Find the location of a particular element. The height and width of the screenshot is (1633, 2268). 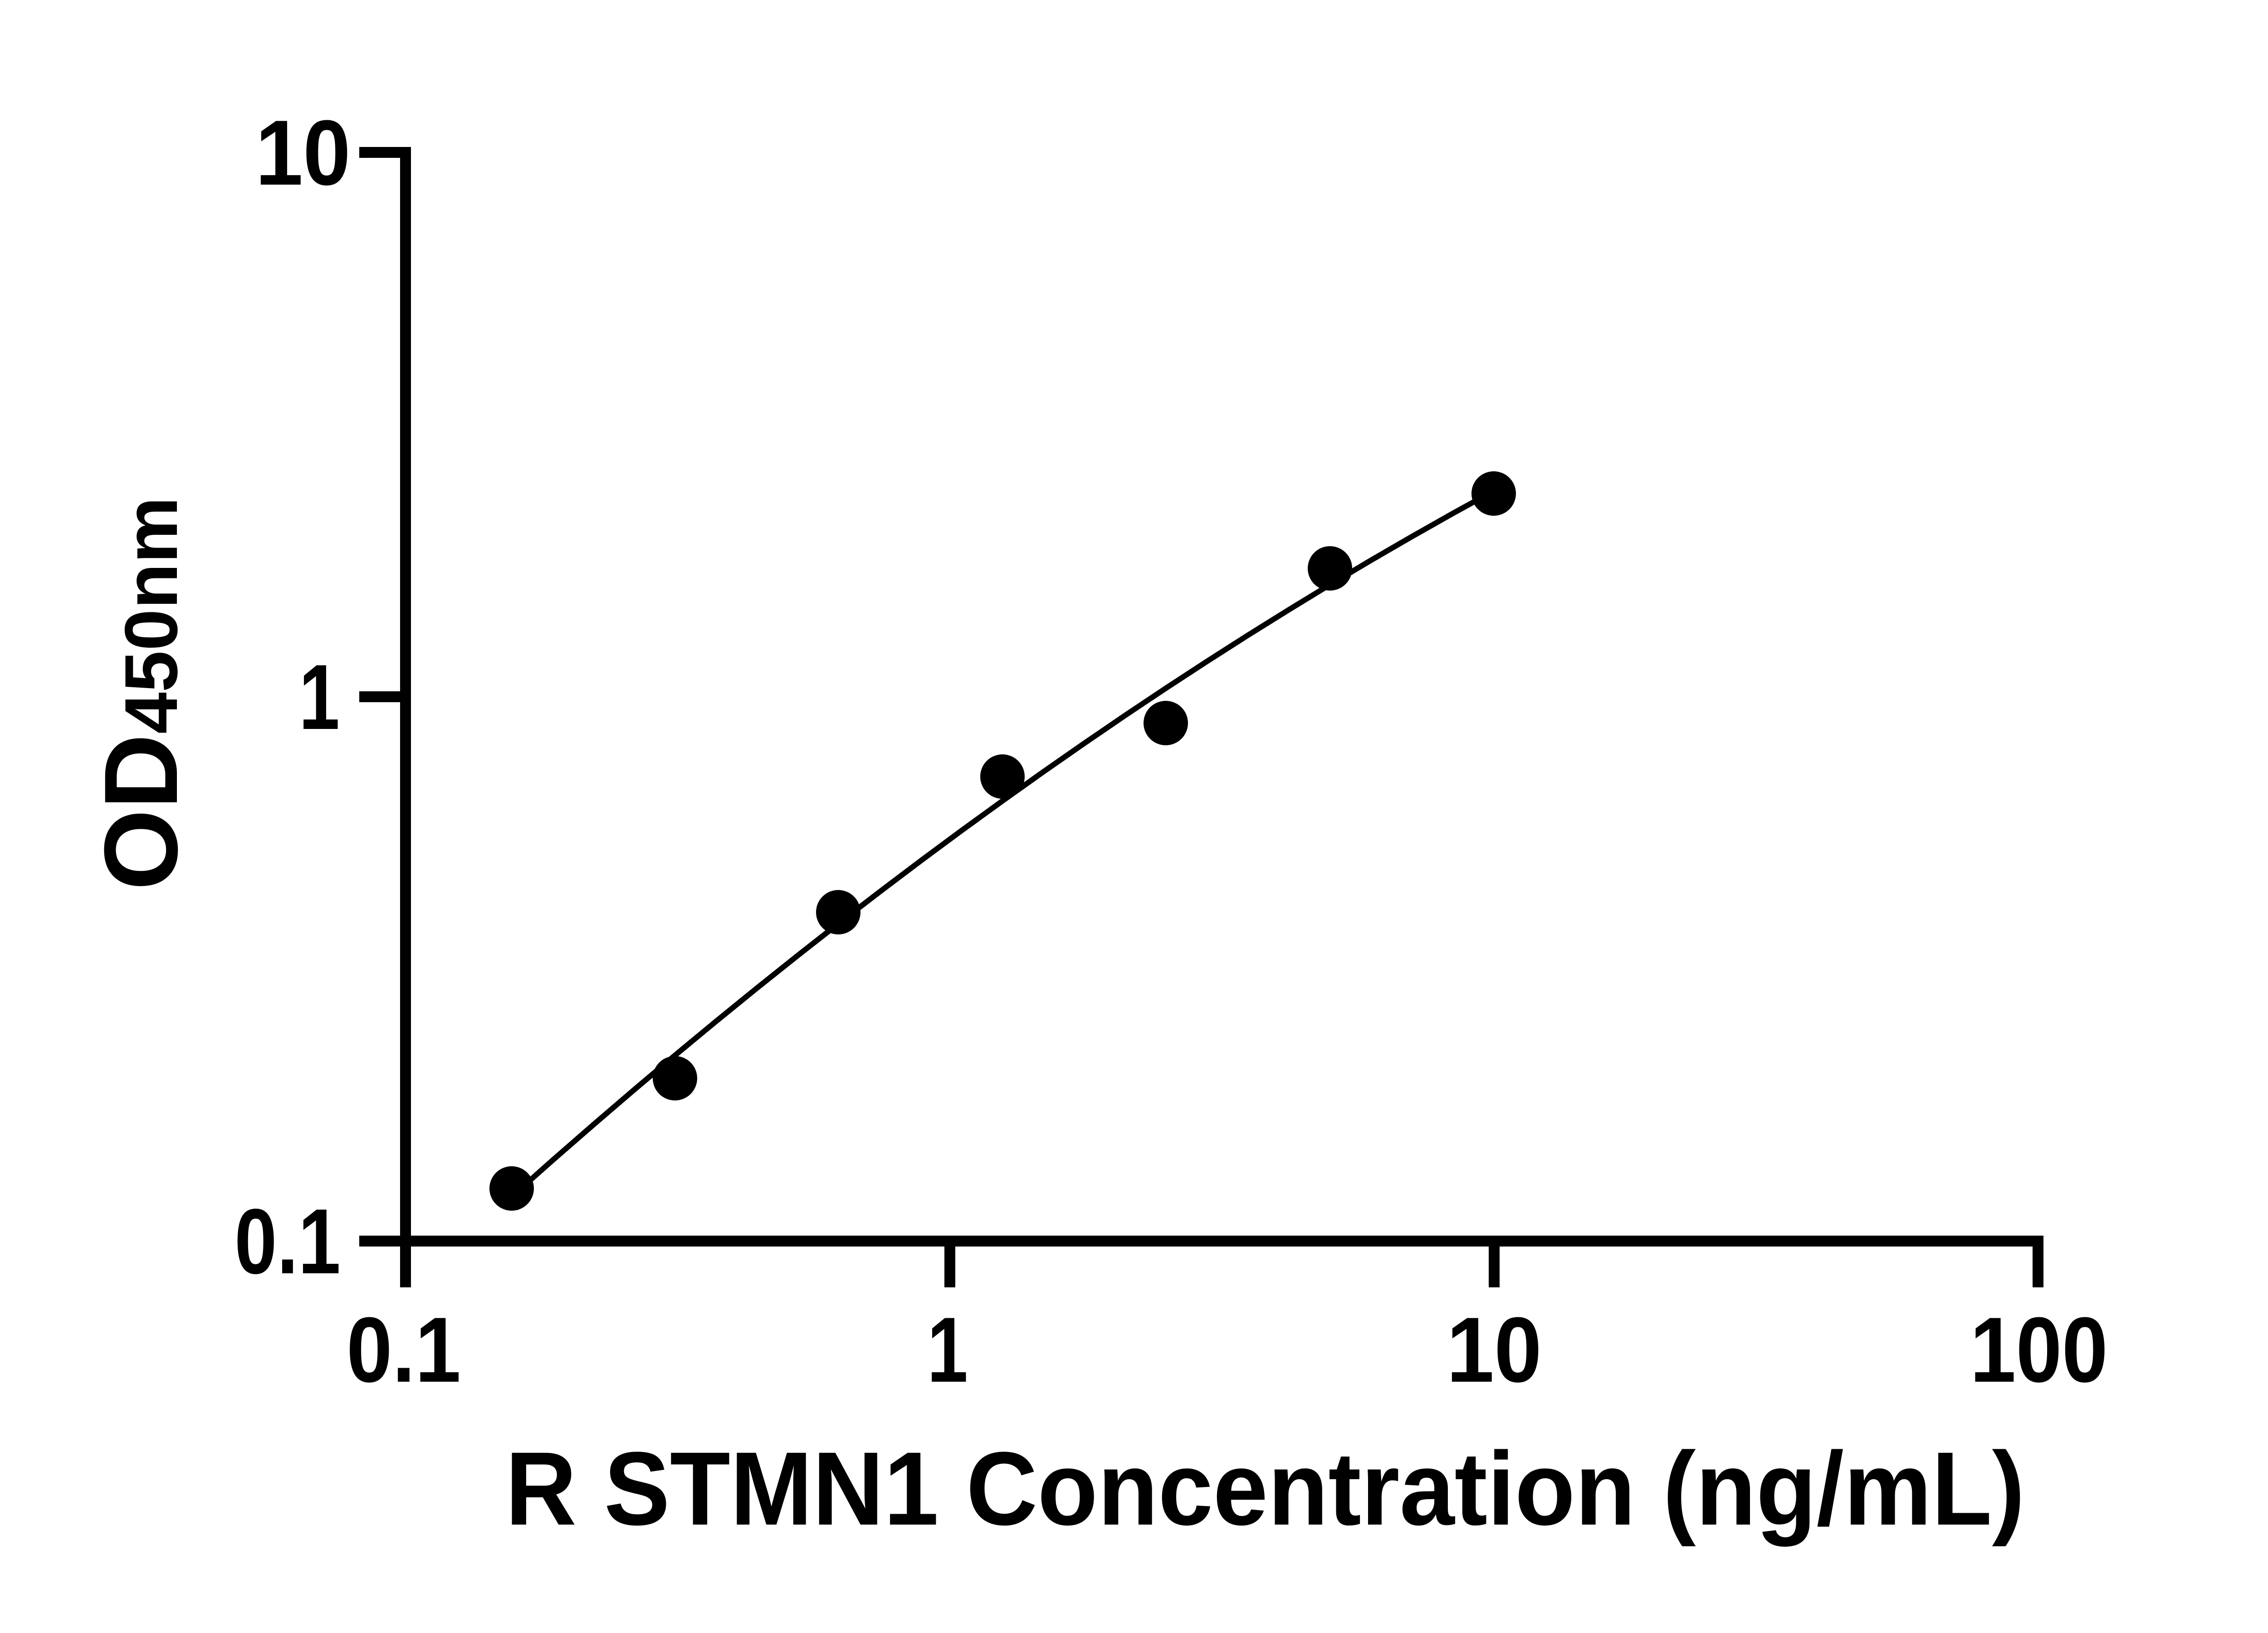

svg-text: R STMN1 Concentration (ng/mL) is located at coordinates (1265, 1488).